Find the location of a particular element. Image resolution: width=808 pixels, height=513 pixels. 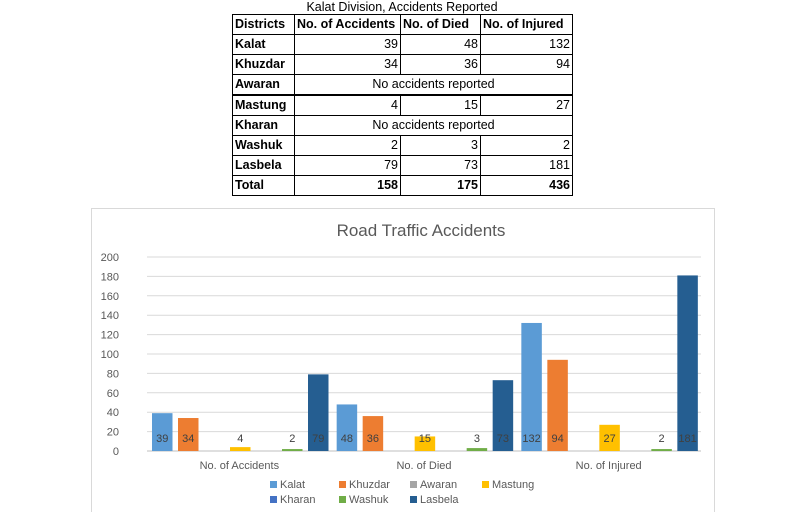

y-tick-label: 40 is located at coordinates (113, 413).